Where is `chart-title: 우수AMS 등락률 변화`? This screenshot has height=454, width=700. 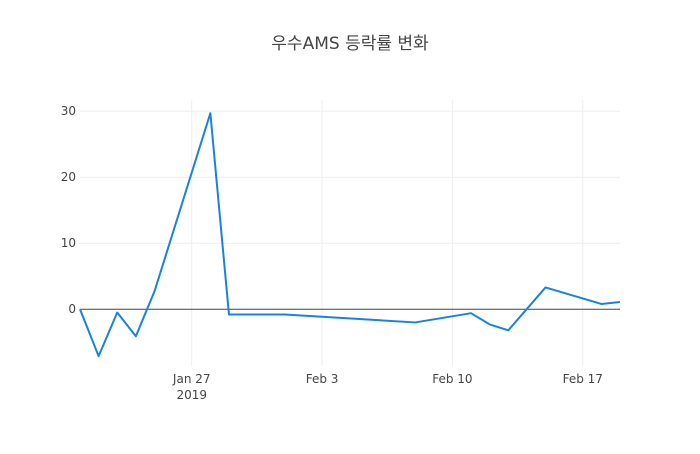
chart-title: 우수AMS 등락률 변화 is located at coordinates (350, 44).